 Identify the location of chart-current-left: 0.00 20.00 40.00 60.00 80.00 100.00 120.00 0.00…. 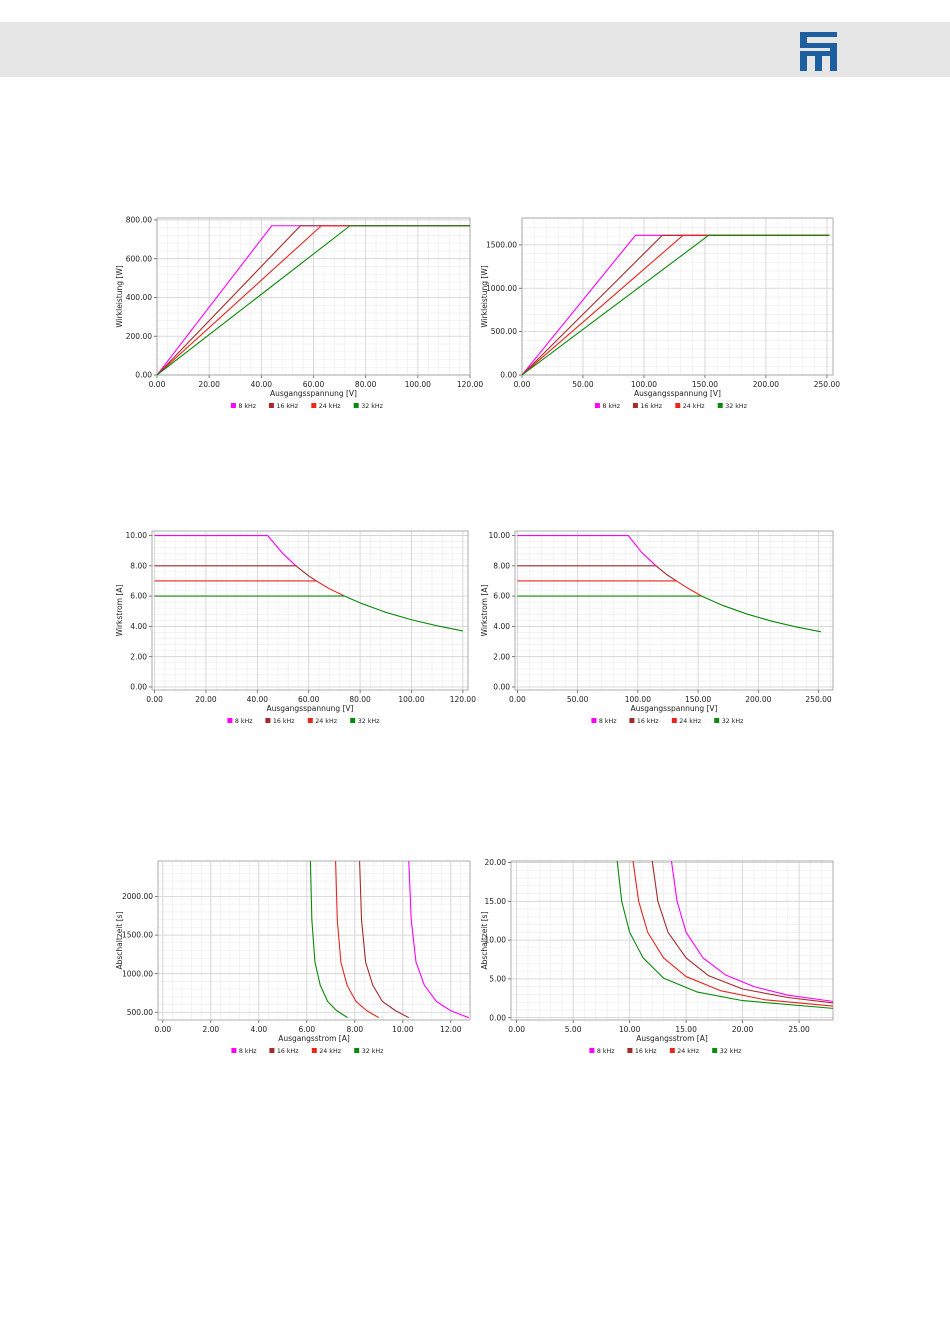
(295, 627).